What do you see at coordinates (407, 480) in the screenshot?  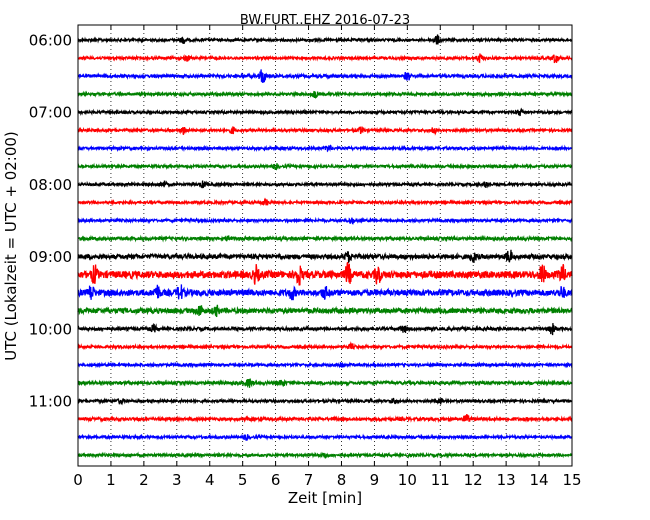 I see `x-tick-label: 10` at bounding box center [407, 480].